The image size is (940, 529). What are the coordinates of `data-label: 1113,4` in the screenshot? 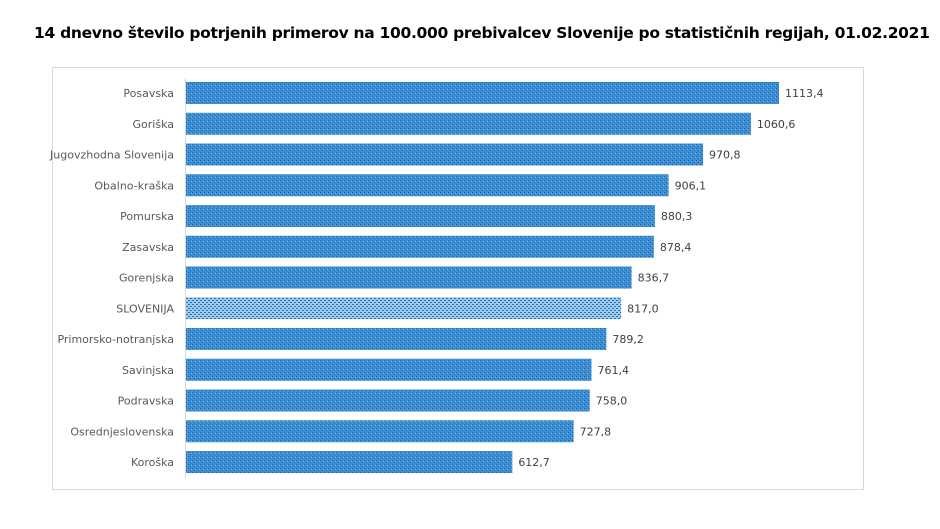 It's located at (804, 93).